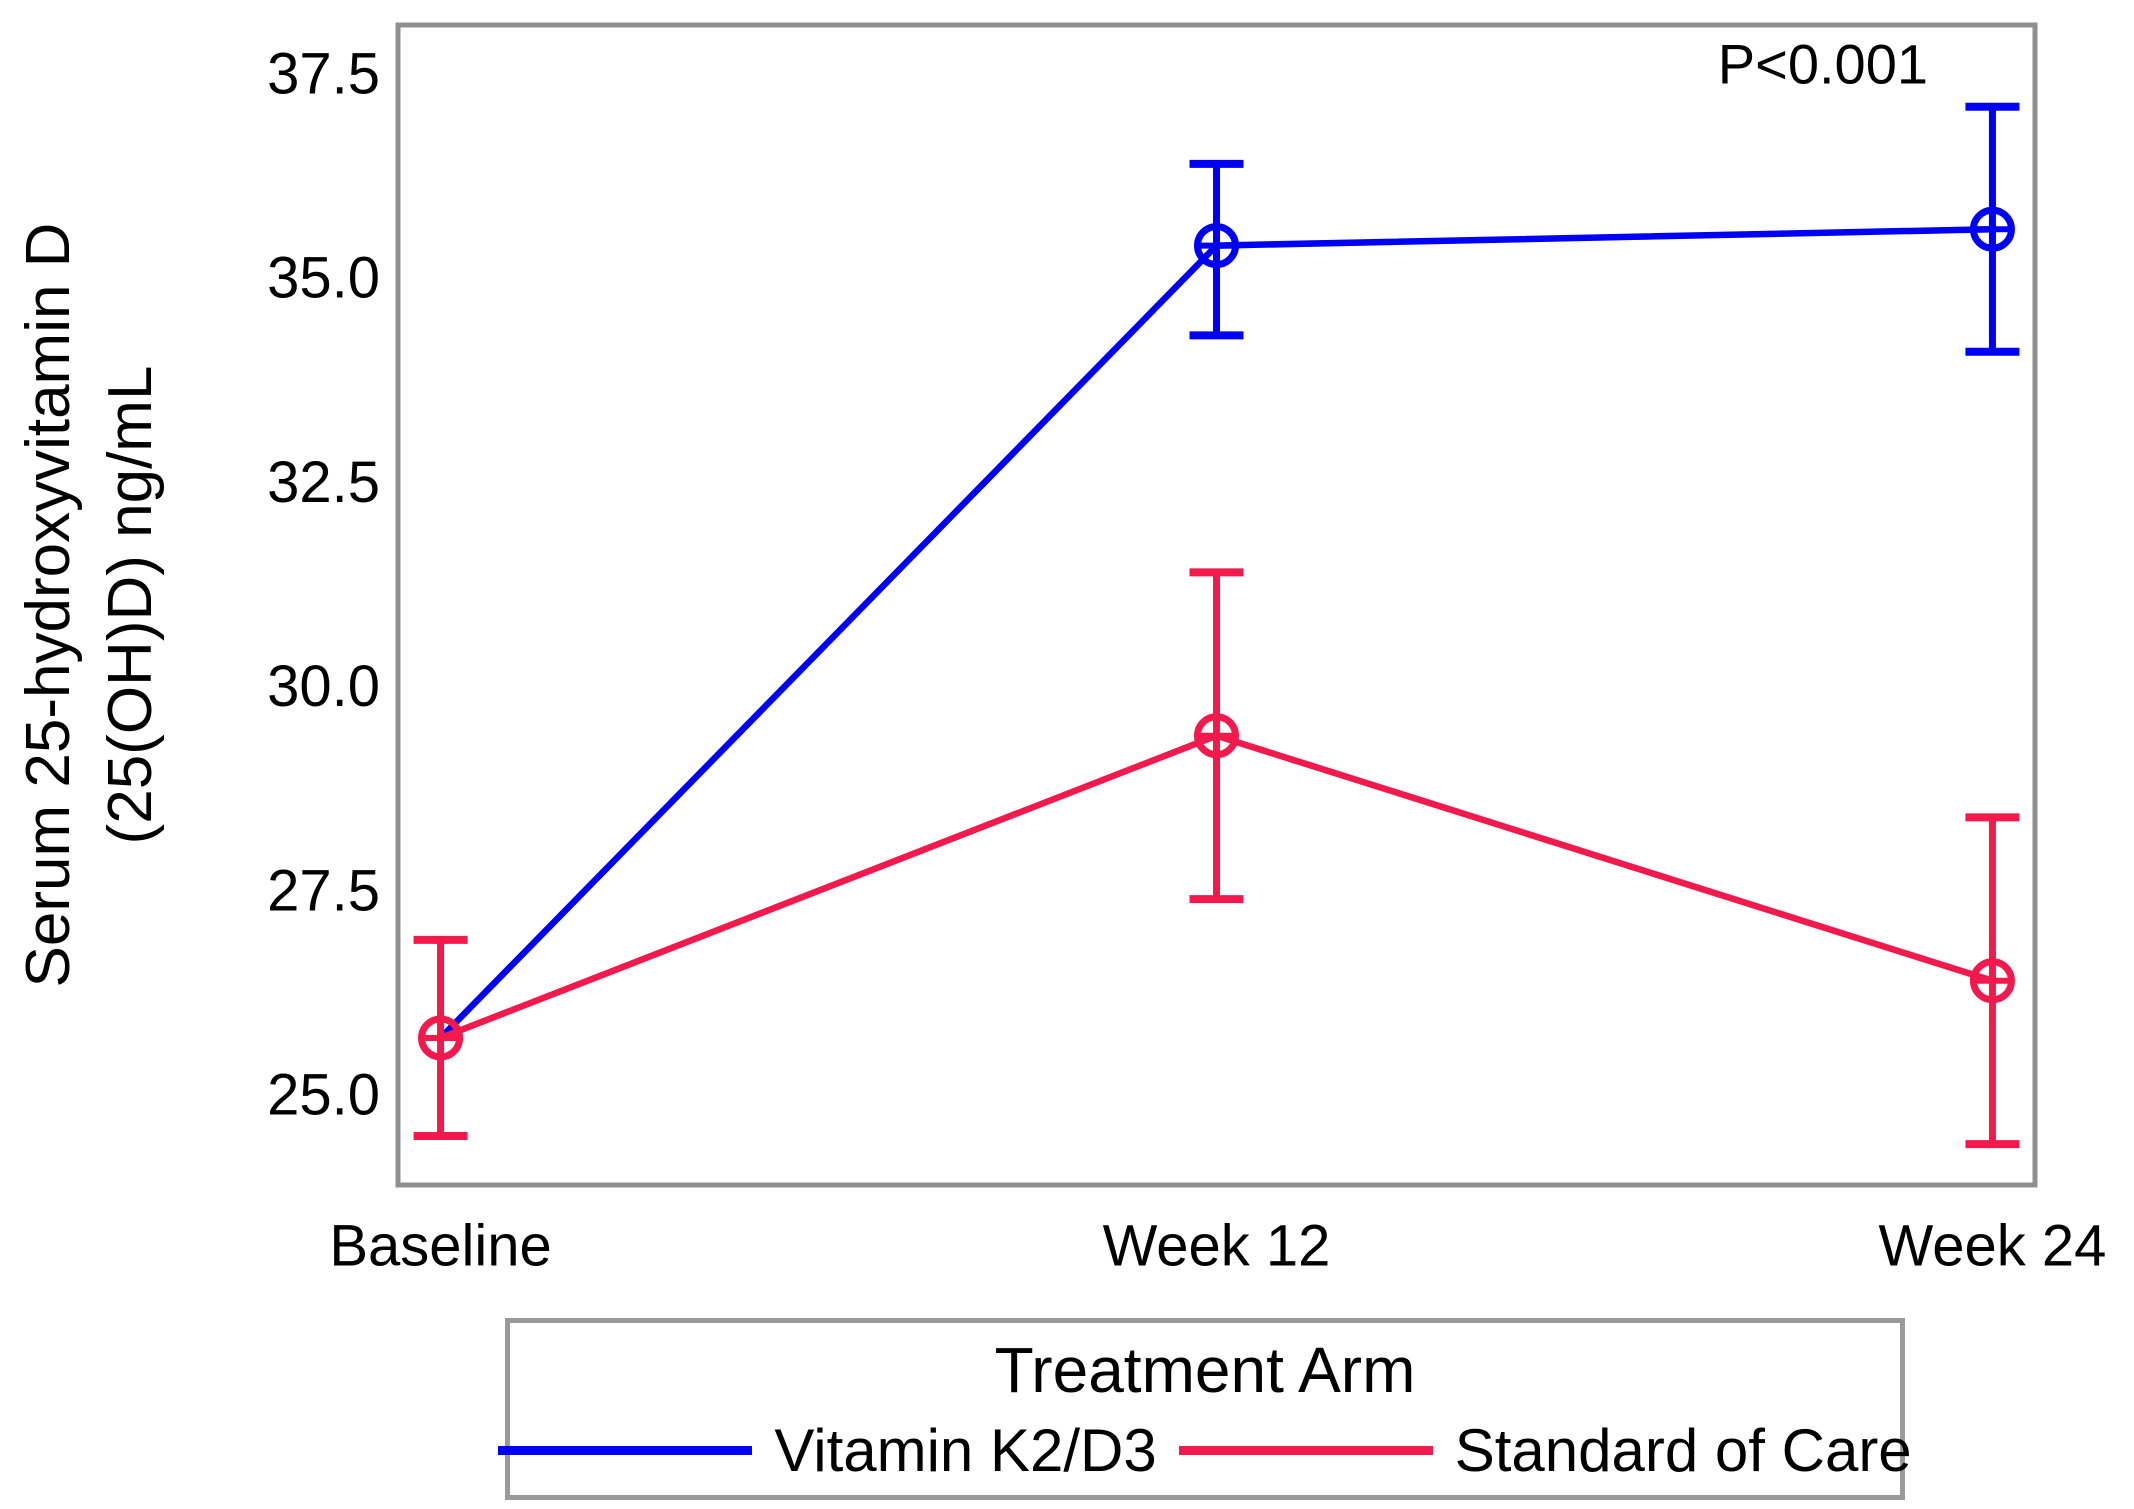 This screenshot has height=1509, width=2134. Describe the element at coordinates (625, 1451) in the screenshot. I see `legend-swatch-vitamin-k2d3` at that location.